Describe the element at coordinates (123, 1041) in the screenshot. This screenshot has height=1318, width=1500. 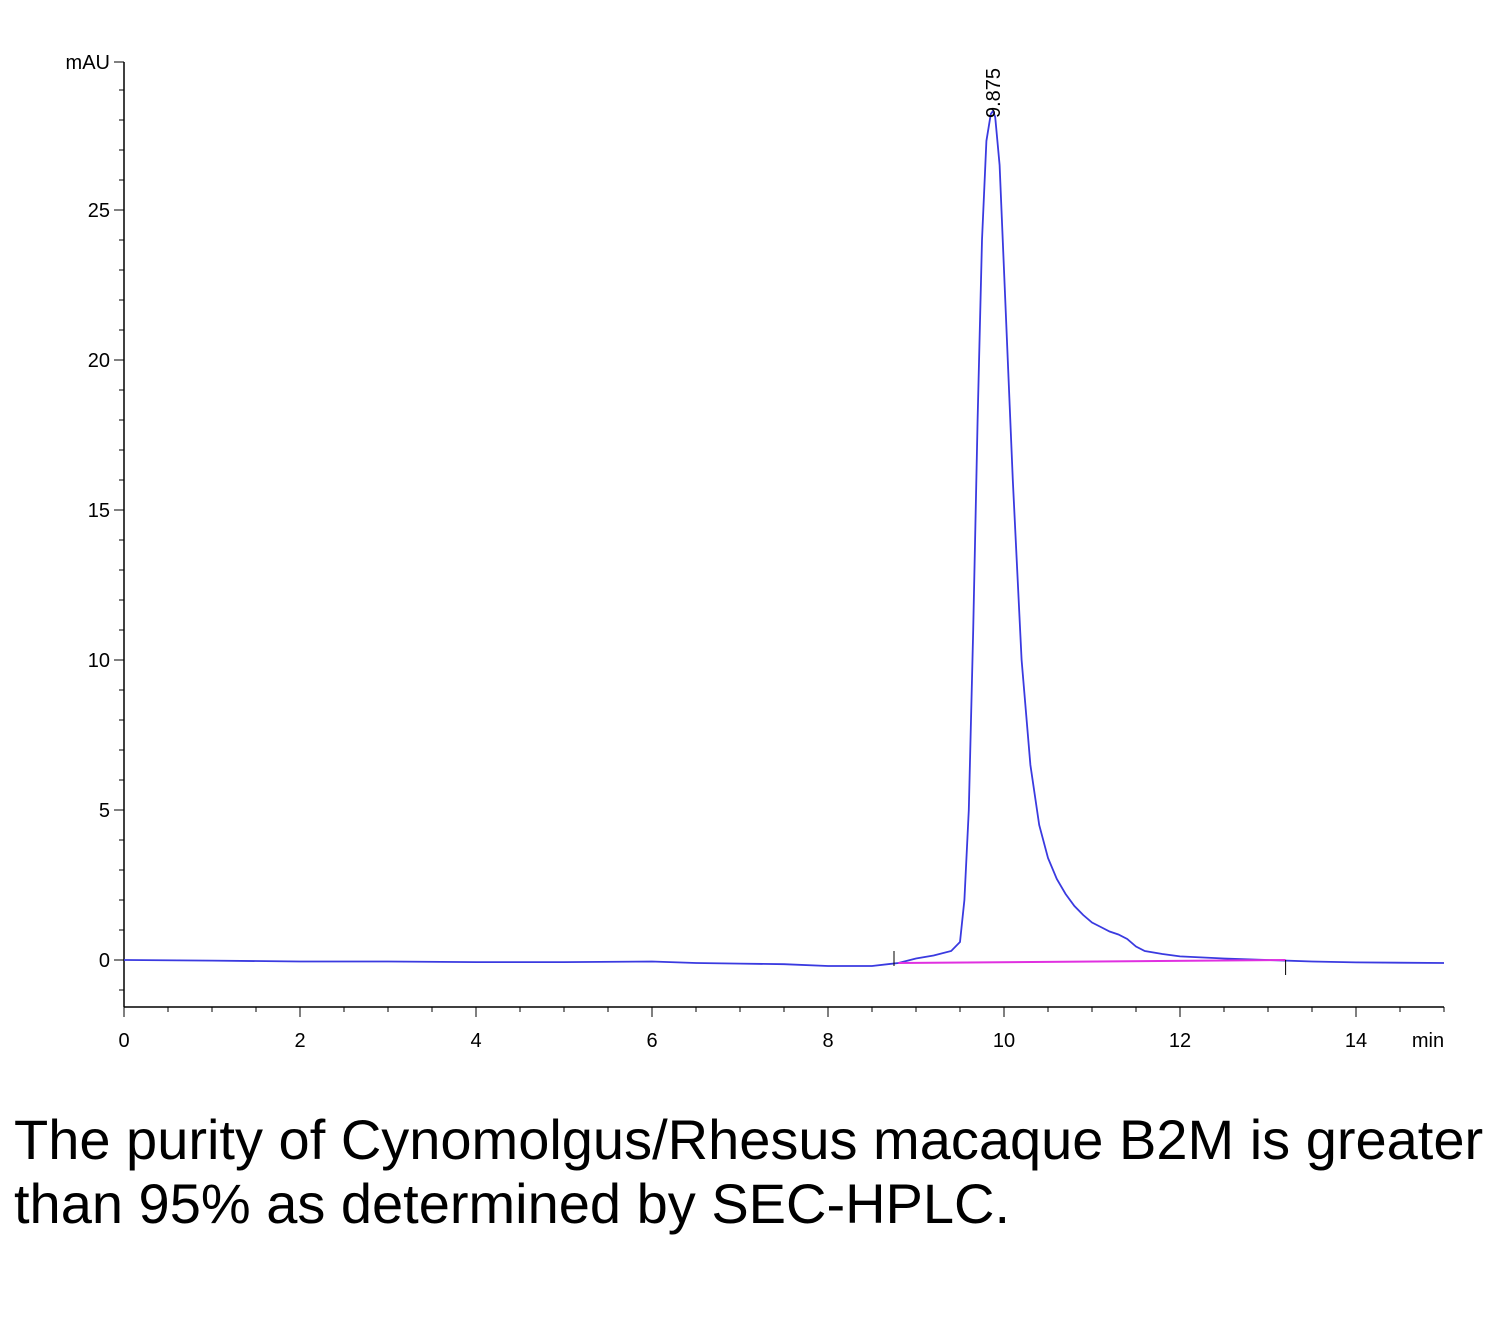
I see `x-tick-label: 0` at that location.